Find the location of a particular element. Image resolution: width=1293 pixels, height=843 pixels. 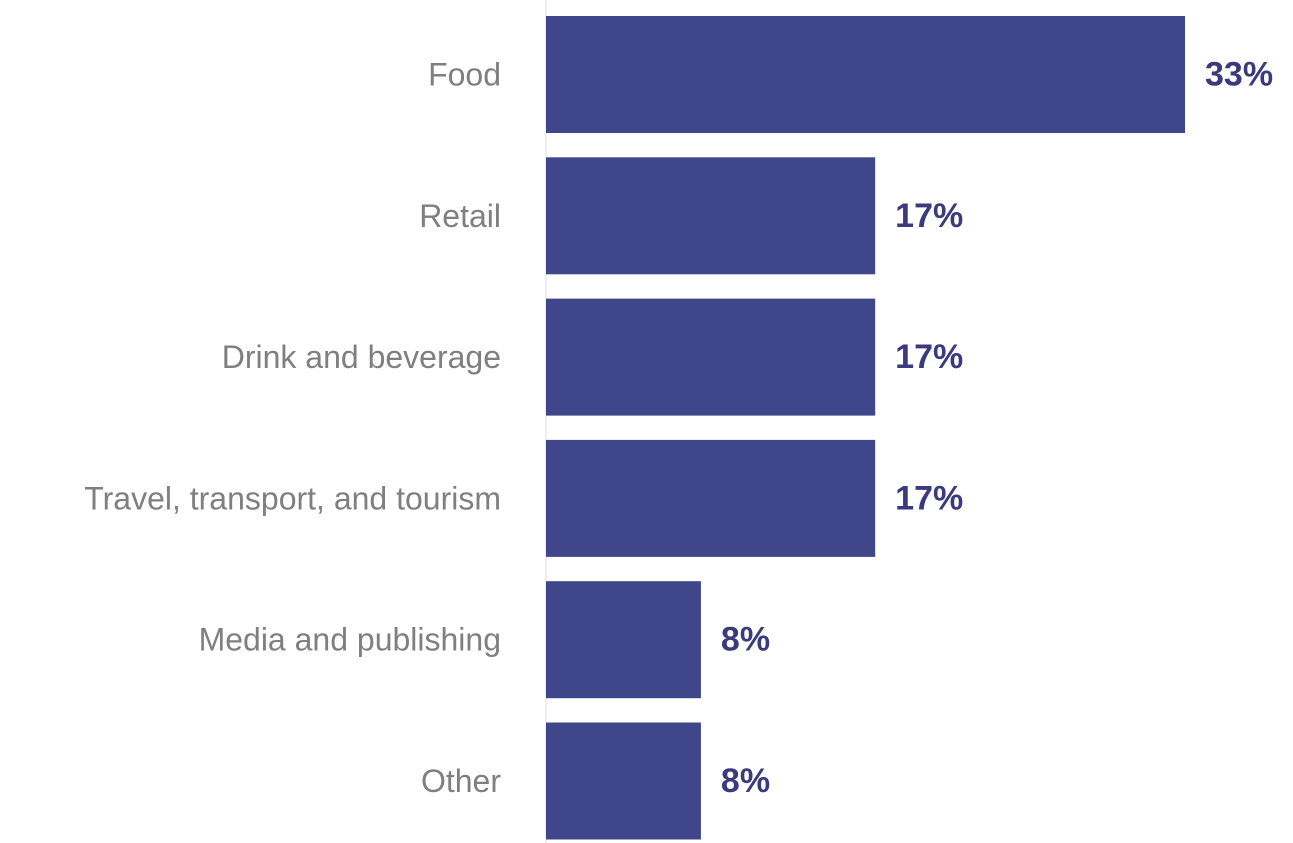

category-label-2: Drink and beverage is located at coordinates (361, 357).